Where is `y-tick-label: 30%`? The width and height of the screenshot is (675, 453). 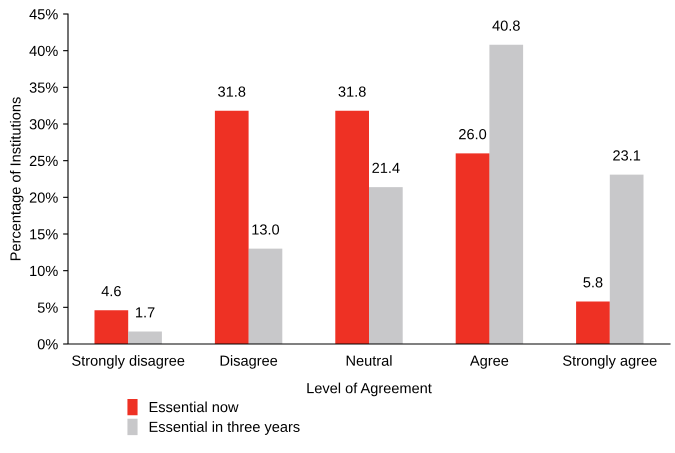 y-tick-label: 30% is located at coordinates (44, 124).